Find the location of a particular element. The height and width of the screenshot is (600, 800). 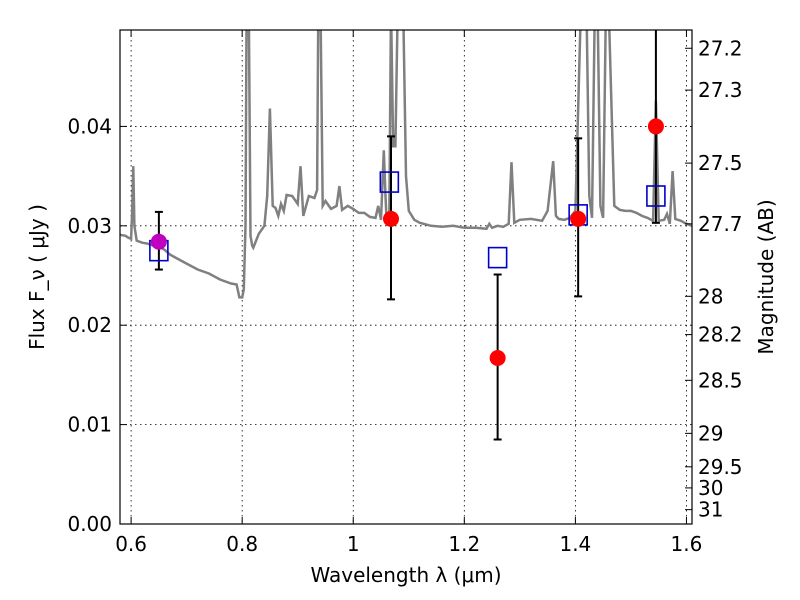

x-tick-label: 1 is located at coordinates (353, 544).